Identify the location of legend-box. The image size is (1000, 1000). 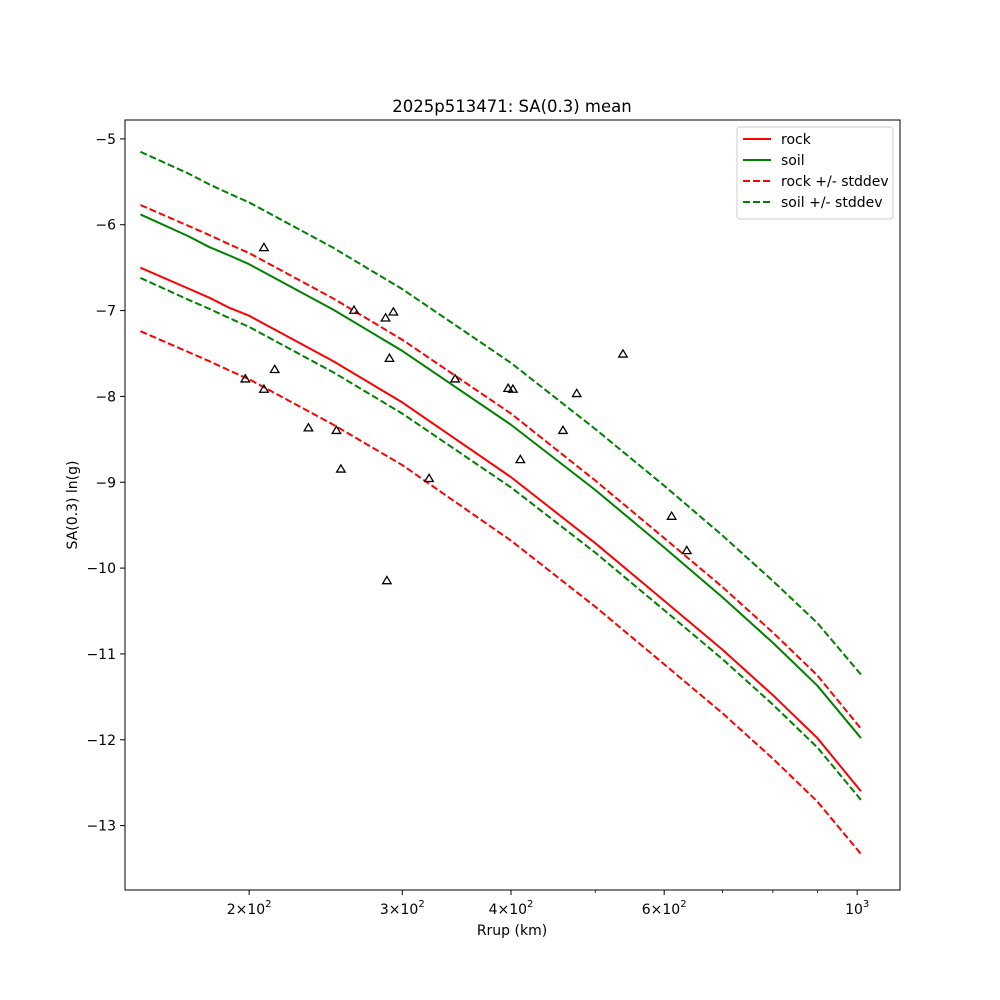
(815, 173).